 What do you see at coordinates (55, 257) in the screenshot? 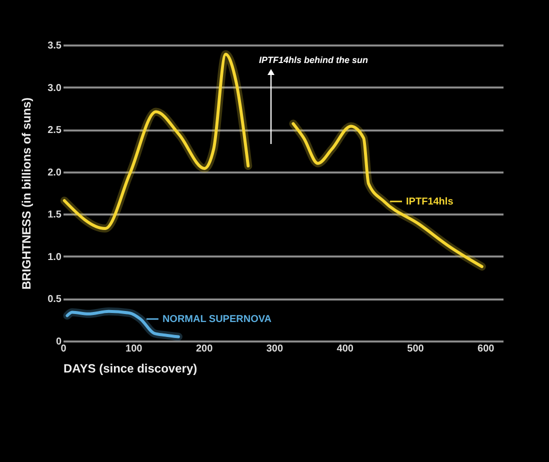
I see `y-tick-label: 1.0` at bounding box center [55, 257].